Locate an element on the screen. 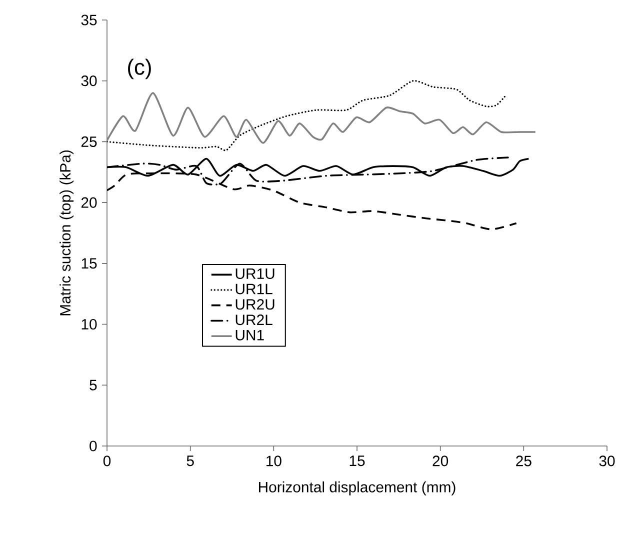  legend-label: UR1L is located at coordinates (254, 289).